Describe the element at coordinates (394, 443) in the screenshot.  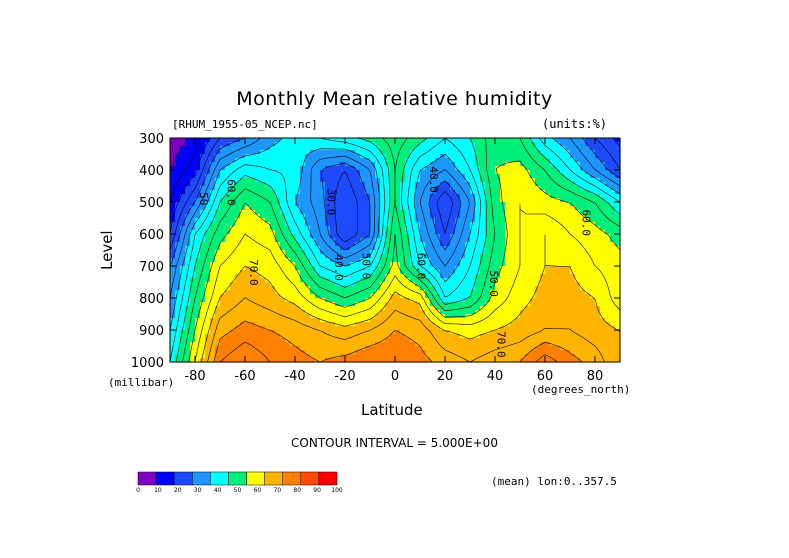
I see `contour-interval-text: CONTOUR INTERVAL = 5.000E+00` at that location.